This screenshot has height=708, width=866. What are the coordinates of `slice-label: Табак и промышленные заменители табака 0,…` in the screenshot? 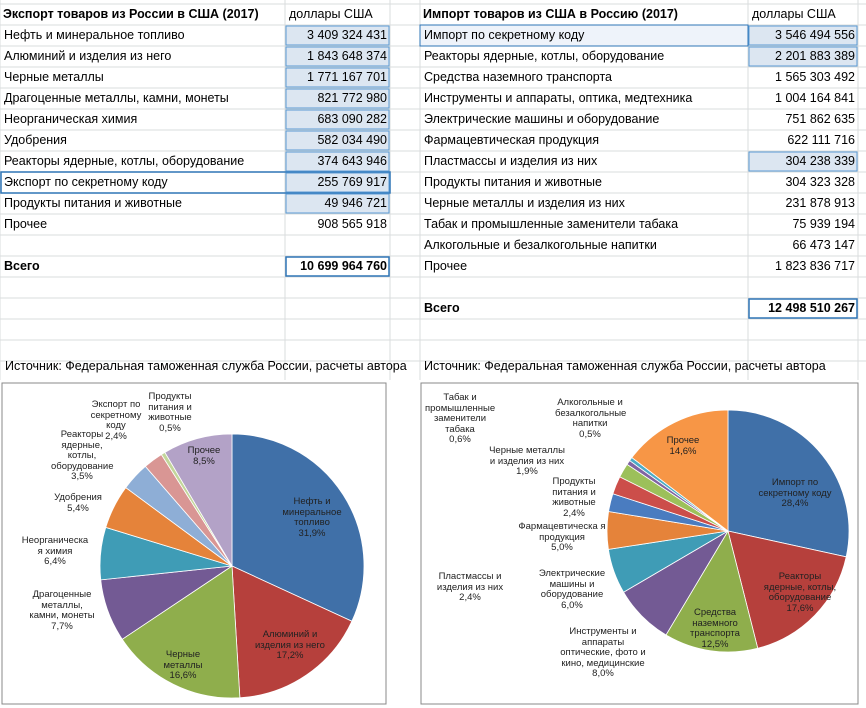 It's located at (460, 419).